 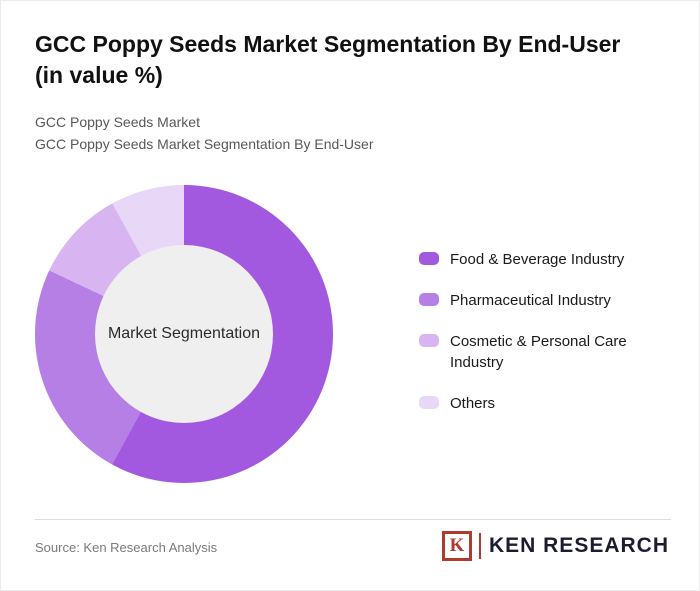 I want to click on legend-item: Food & Beverage Industry, so click(x=535, y=259).